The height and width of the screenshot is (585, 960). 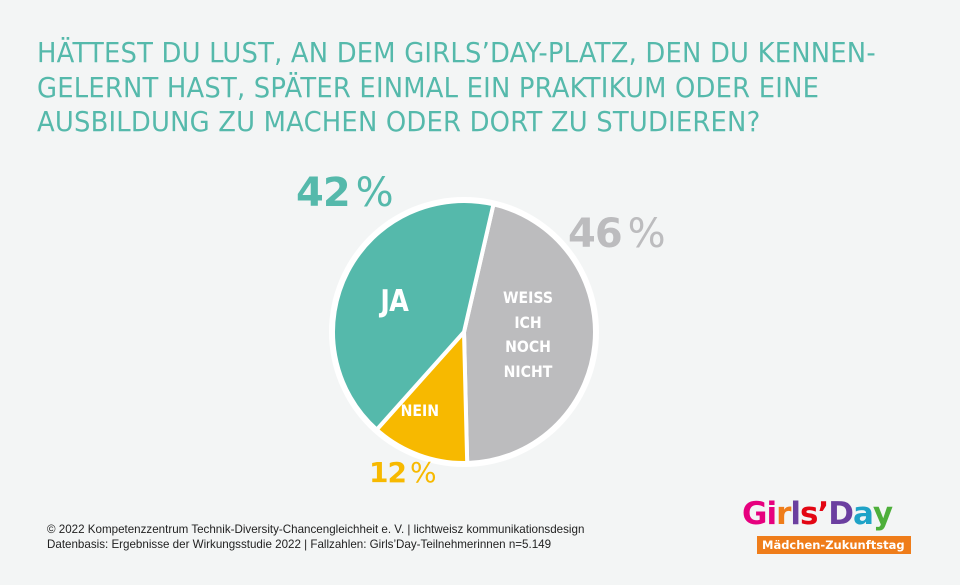 What do you see at coordinates (823, 514) in the screenshot?
I see `logo-letter: ’` at bounding box center [823, 514].